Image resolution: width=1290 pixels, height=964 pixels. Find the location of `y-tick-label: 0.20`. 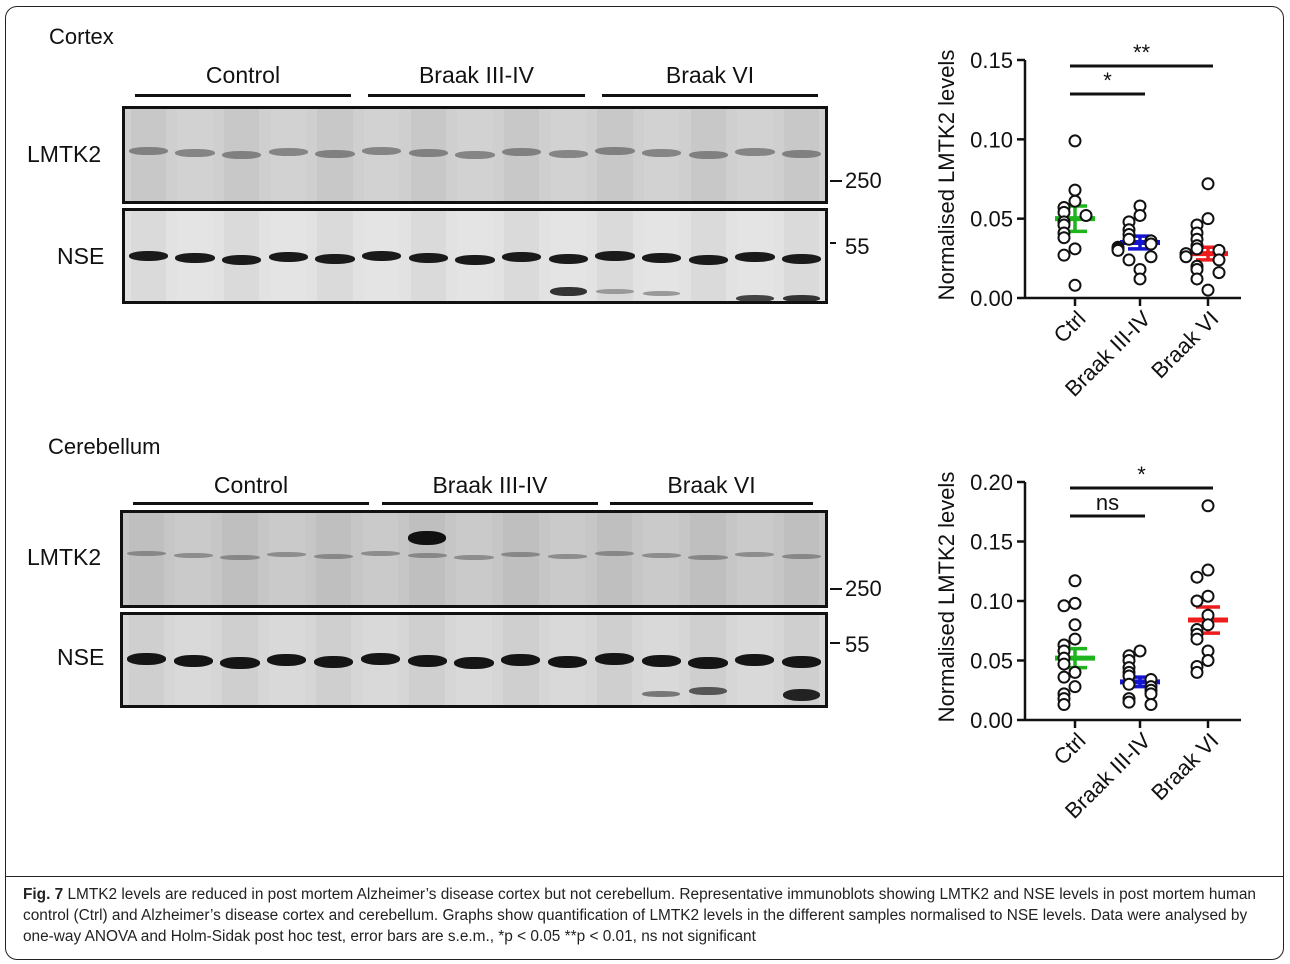

y-tick-label: 0.20 is located at coordinates (991, 482).